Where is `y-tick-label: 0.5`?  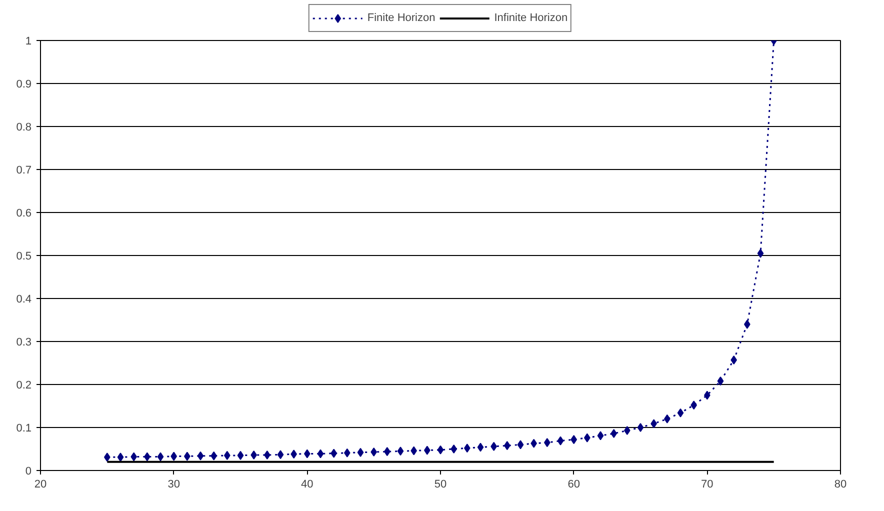
y-tick-label: 0.5 is located at coordinates (24, 256).